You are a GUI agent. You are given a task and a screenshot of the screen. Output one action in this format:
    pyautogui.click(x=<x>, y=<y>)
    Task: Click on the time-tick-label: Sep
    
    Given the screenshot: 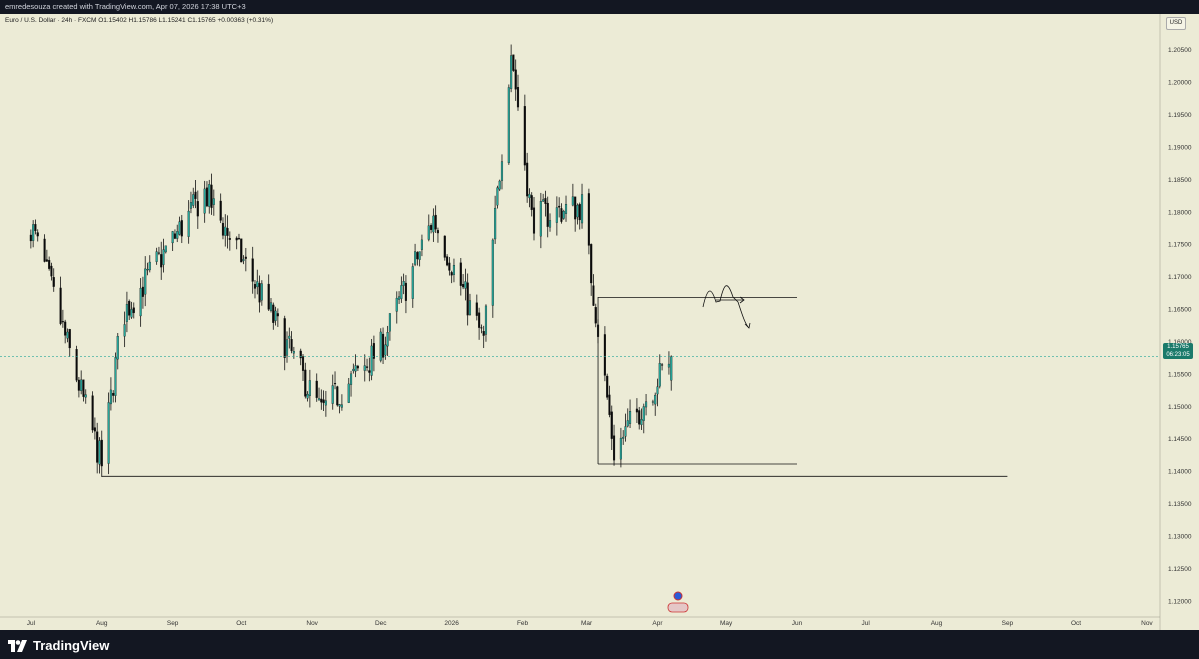 What is the action you would take?
    pyautogui.click(x=1008, y=623)
    